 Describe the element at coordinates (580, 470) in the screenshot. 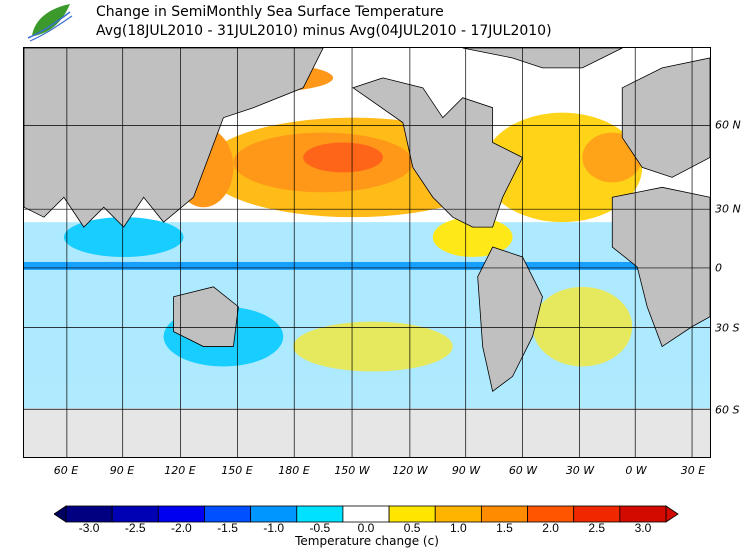

I see `lon-label: 30 W` at that location.